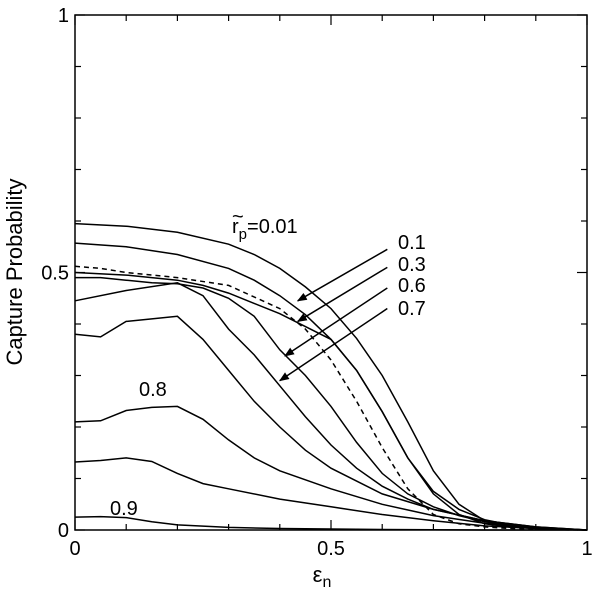  I want to click on annotation-rp-label: rp=0.01, so click(265, 229).